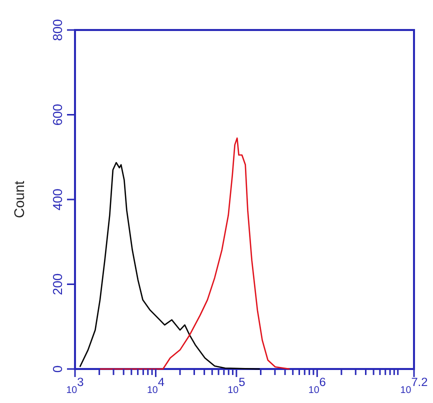  I want to click on y-tick-label: 800, so click(57, 30).